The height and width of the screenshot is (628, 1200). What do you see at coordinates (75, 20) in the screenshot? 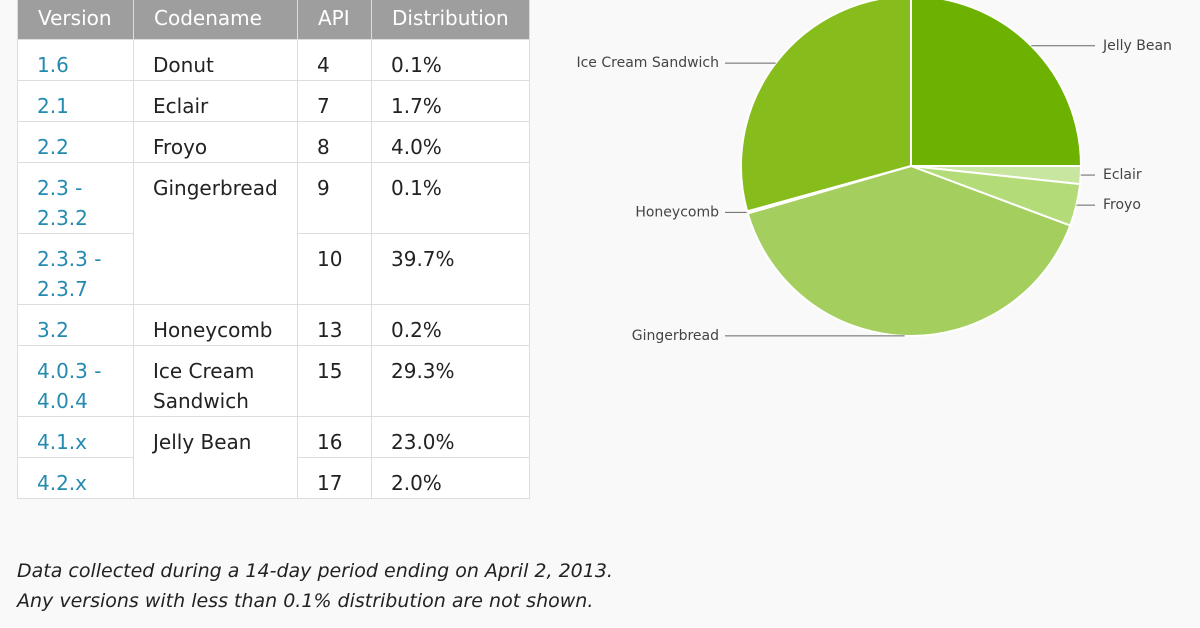
I see `header-cell: Version` at bounding box center [75, 20].